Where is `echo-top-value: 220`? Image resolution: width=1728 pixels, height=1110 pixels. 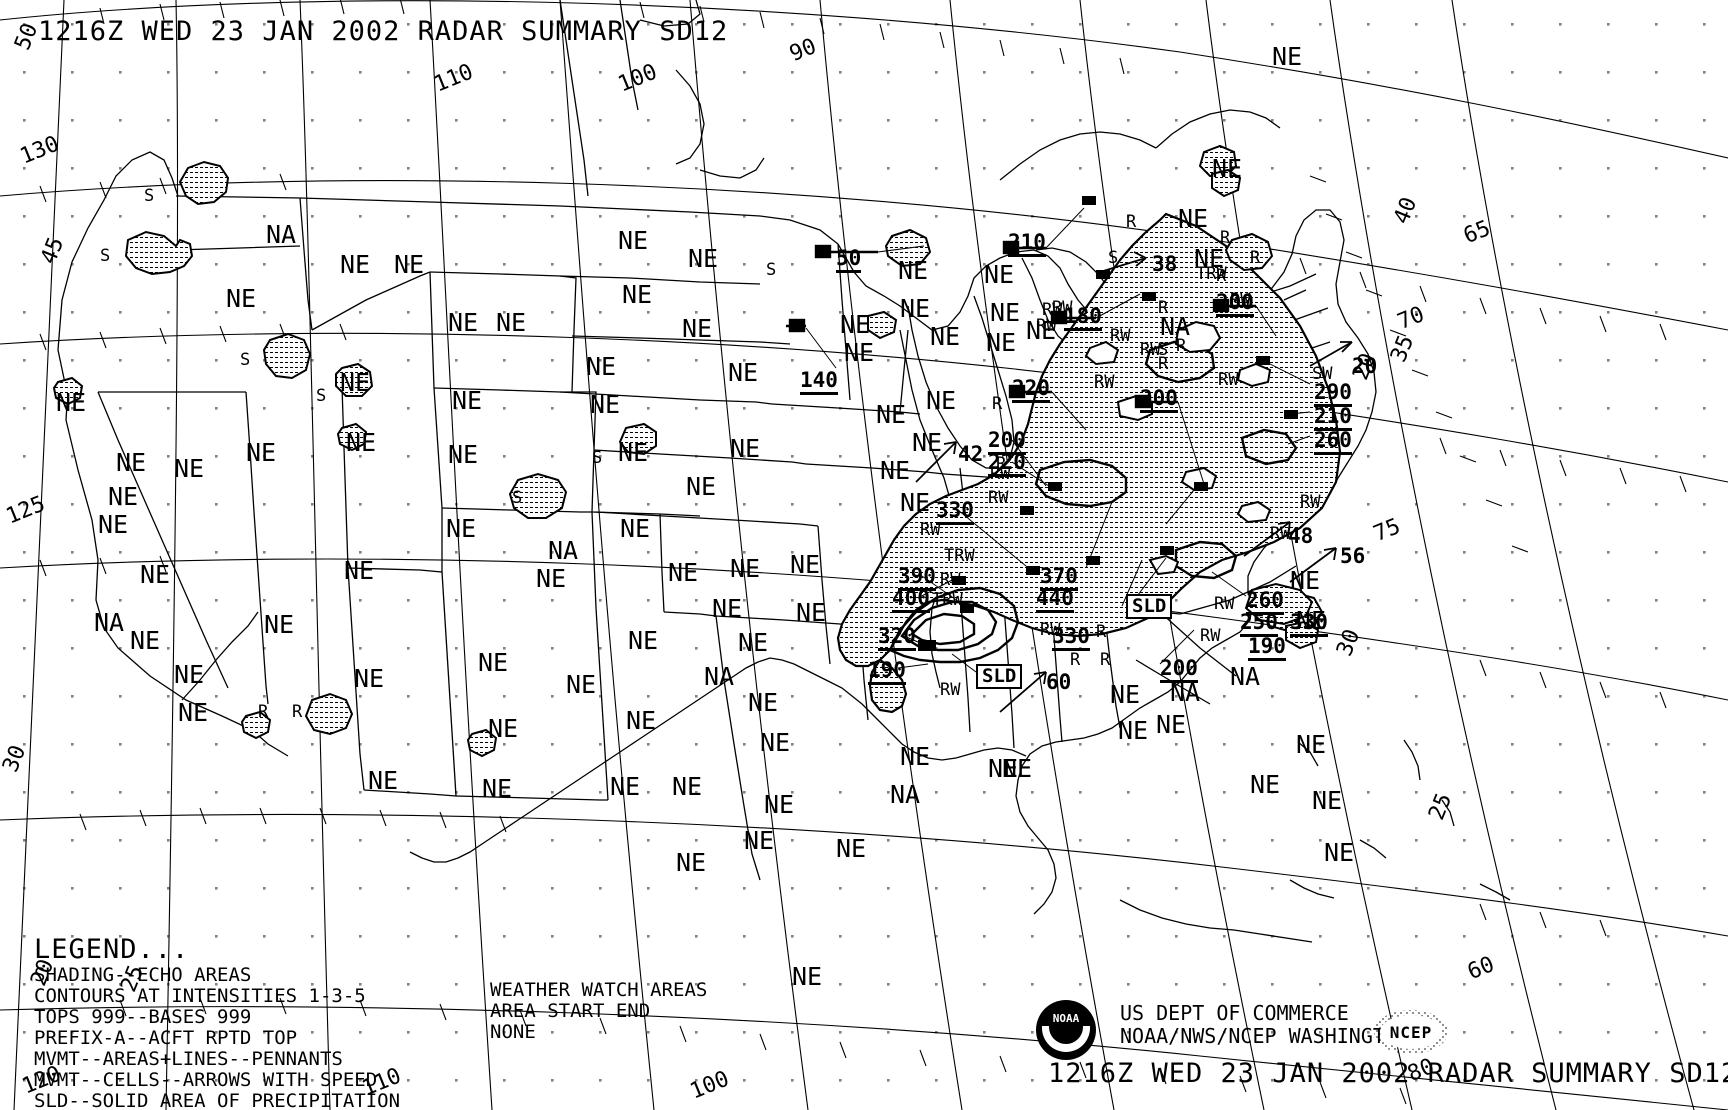
echo-top-value: 220 is located at coordinates (1007, 464).